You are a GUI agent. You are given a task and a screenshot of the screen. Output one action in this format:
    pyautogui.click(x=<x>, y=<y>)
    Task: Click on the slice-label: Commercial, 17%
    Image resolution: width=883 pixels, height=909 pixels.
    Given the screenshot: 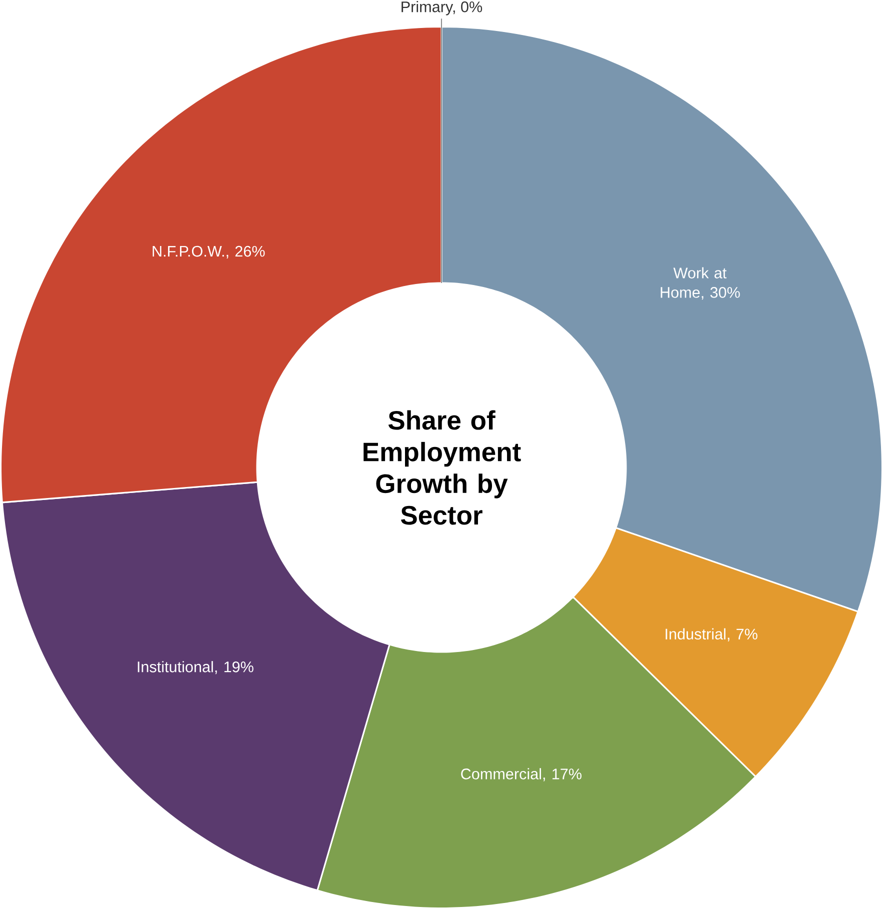 What is the action you would take?
    pyautogui.click(x=521, y=775)
    